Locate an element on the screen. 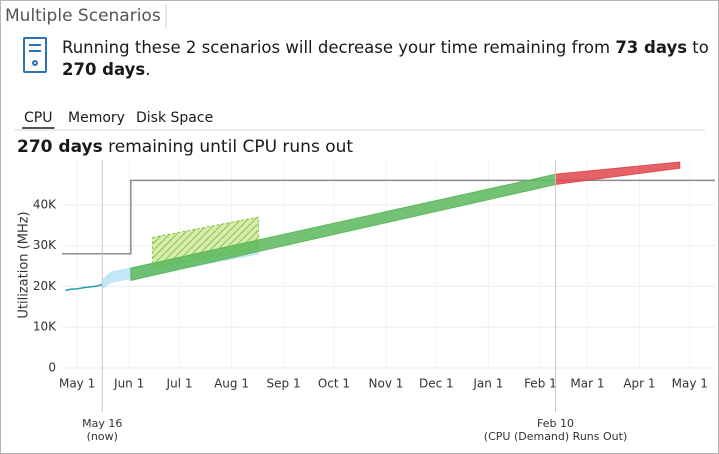  line-series is located at coordinates (84, 287).